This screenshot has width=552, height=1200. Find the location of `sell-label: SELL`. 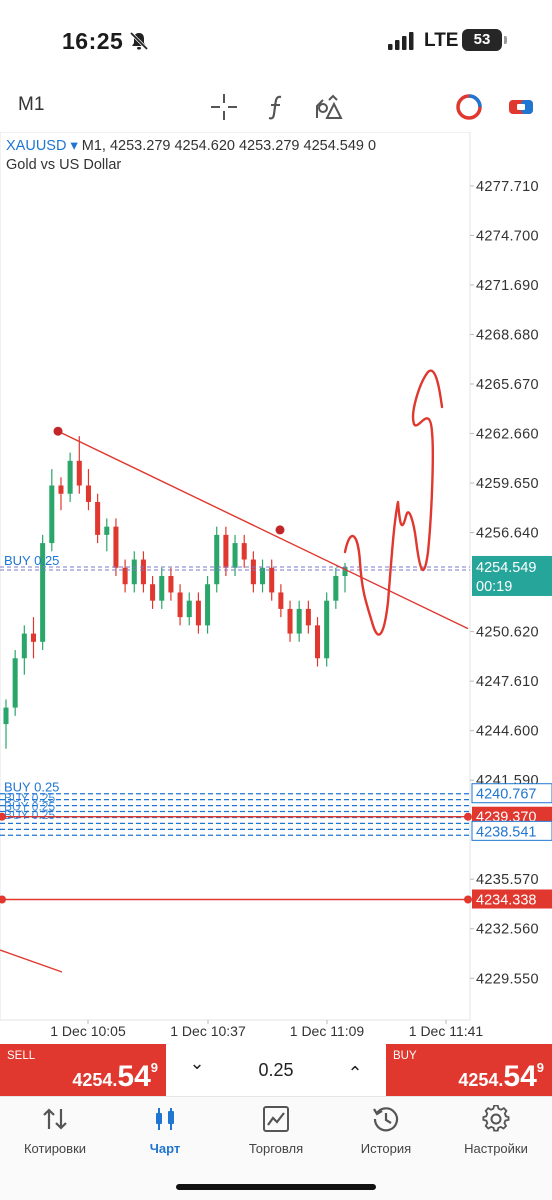

sell-label: SELL is located at coordinates (21, 1056).